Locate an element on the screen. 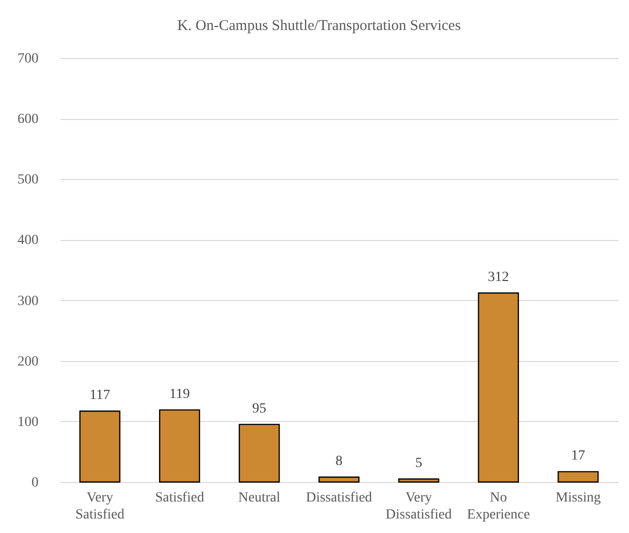 The height and width of the screenshot is (533, 629). y-tick-label: 200 is located at coordinates (28, 362).